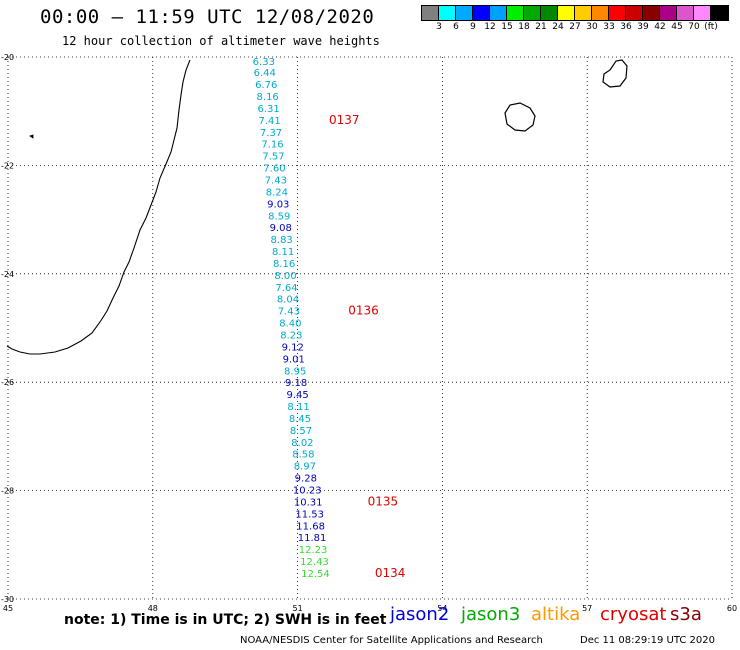  Describe the element at coordinates (524, 27) in the screenshot. I see `colorbar-label: 18` at that location.